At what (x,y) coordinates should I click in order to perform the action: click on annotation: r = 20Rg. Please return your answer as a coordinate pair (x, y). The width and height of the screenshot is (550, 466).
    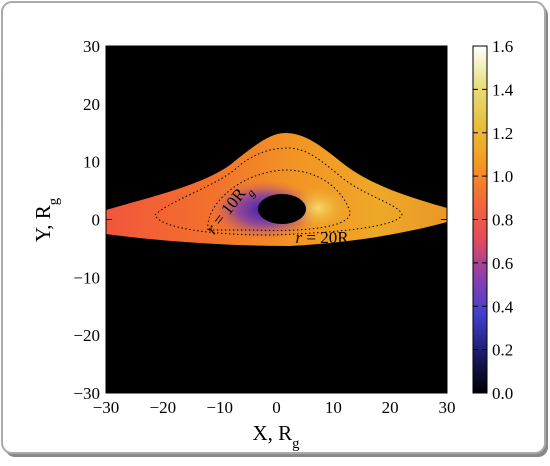
    Looking at the image, I should click on (324, 240).